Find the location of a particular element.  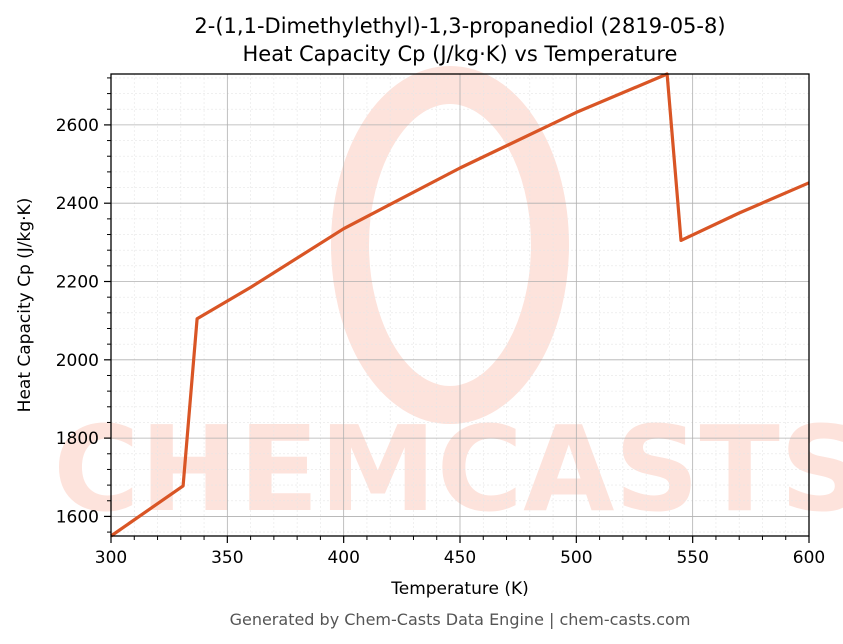

x-tick-label: 500 is located at coordinates (576, 558).